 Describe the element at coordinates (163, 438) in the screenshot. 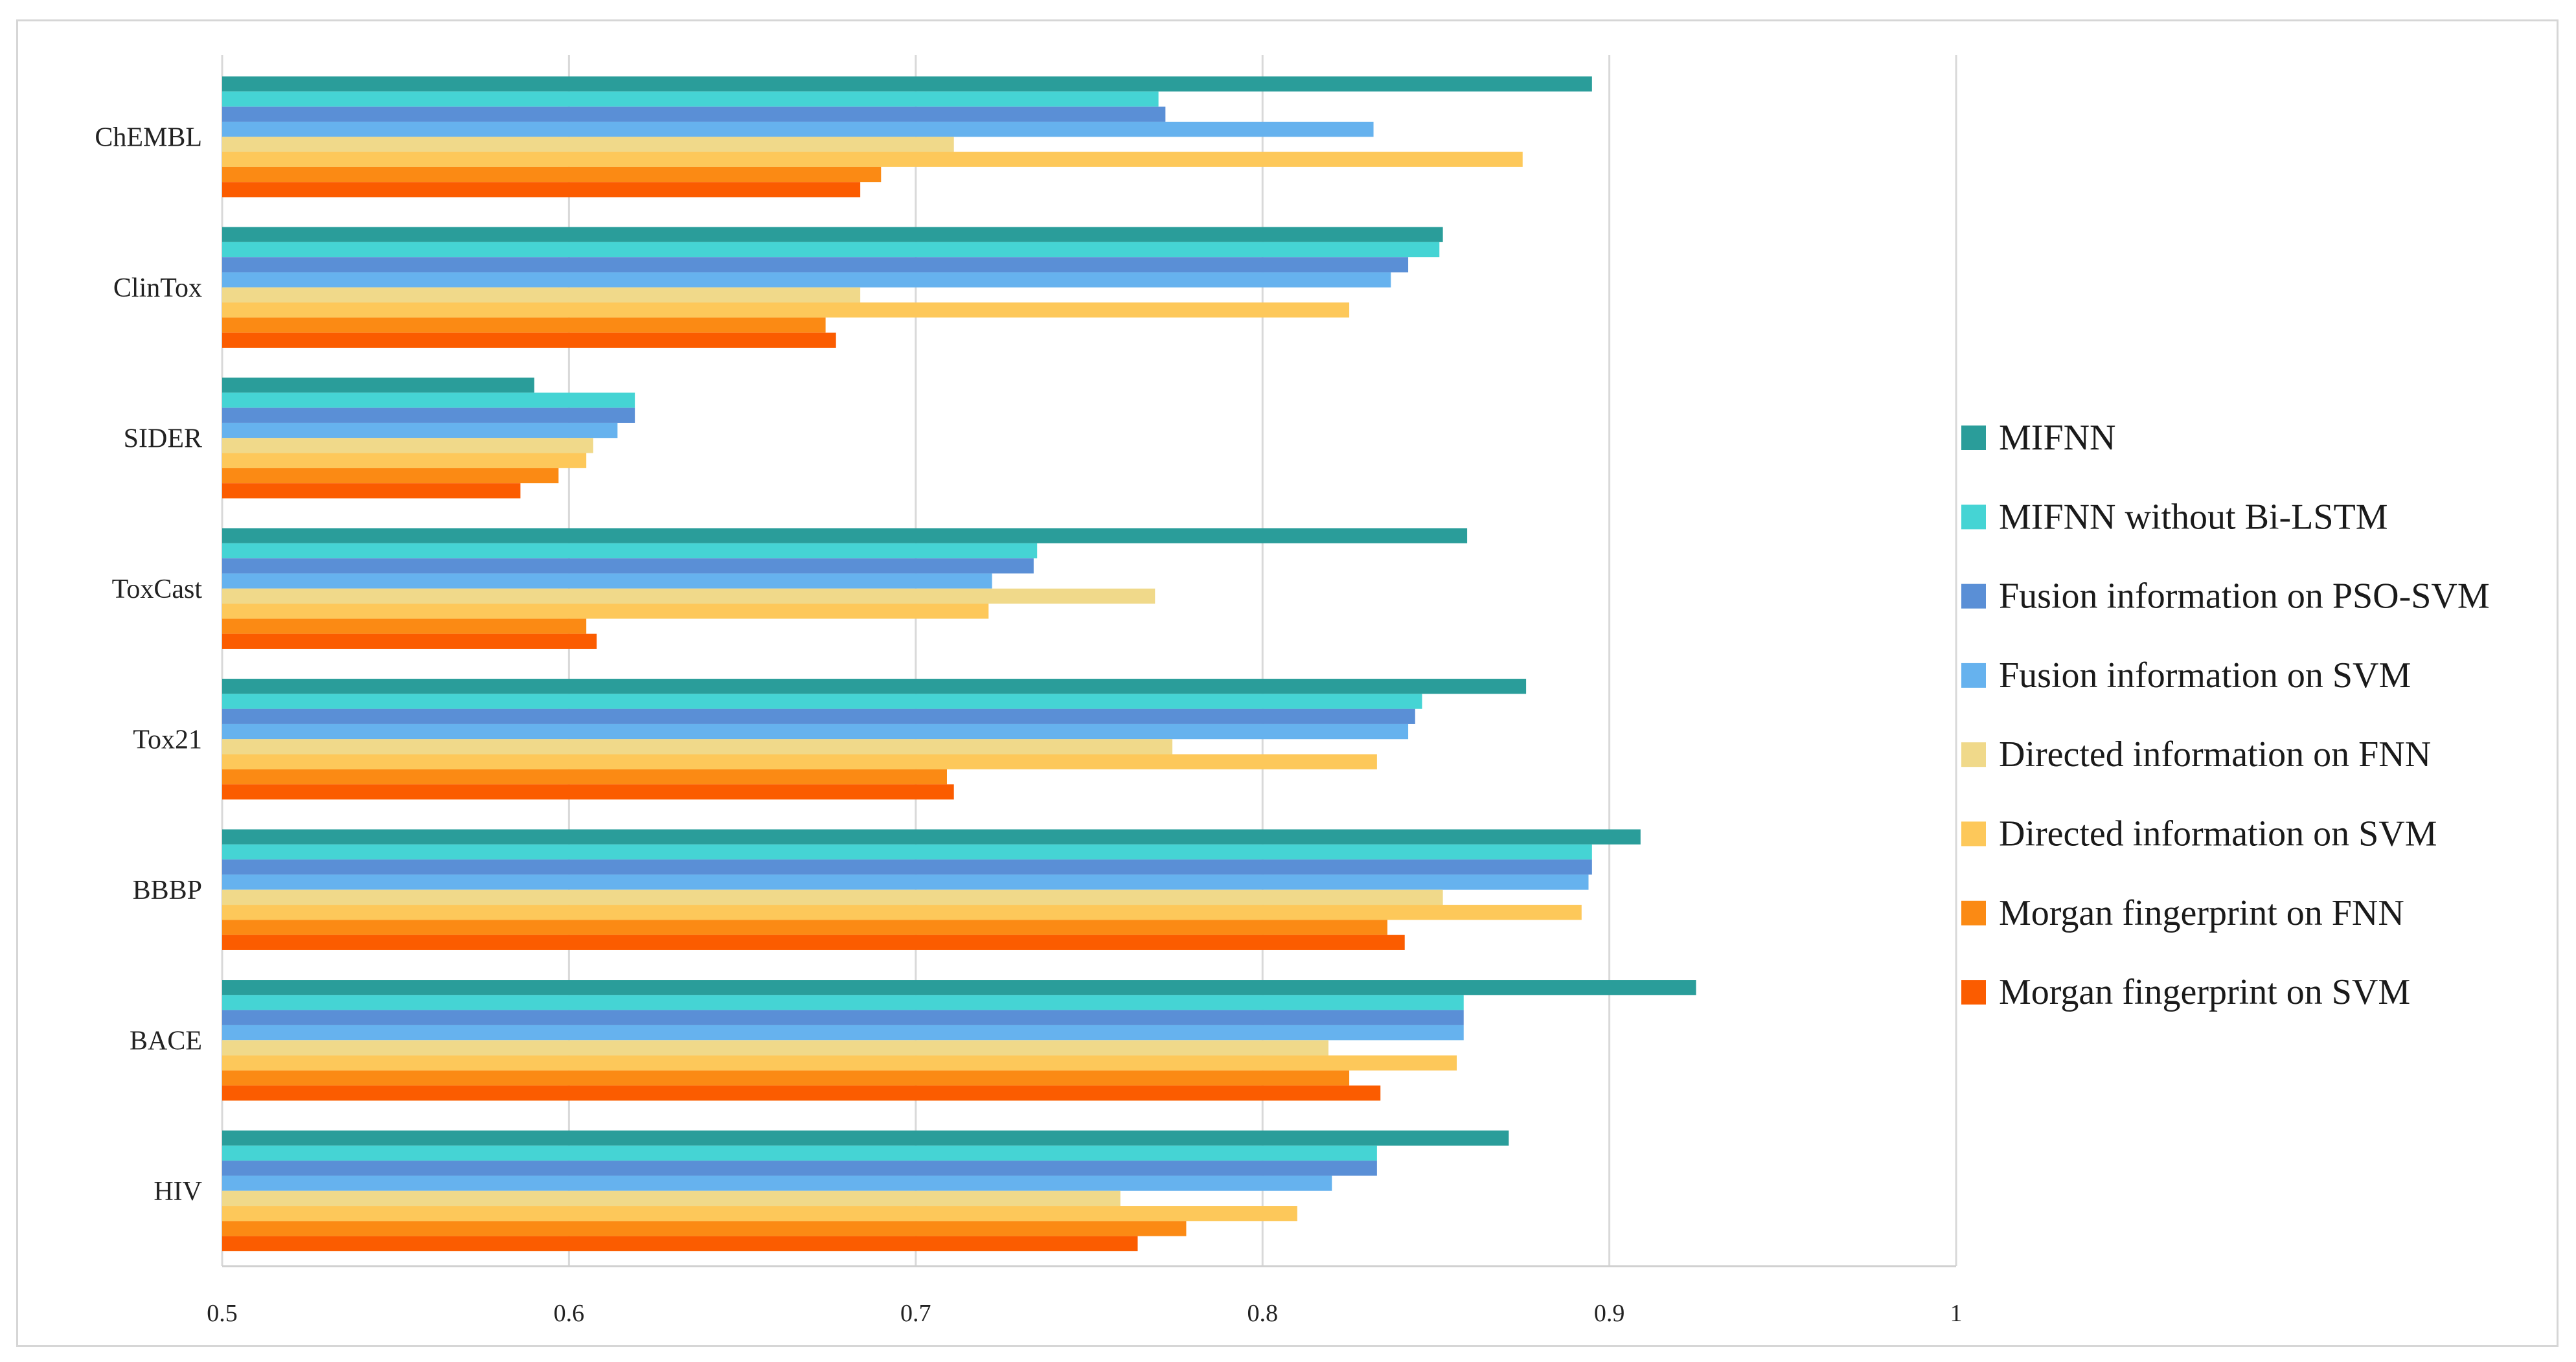

I see `category-label: SIDER` at that location.